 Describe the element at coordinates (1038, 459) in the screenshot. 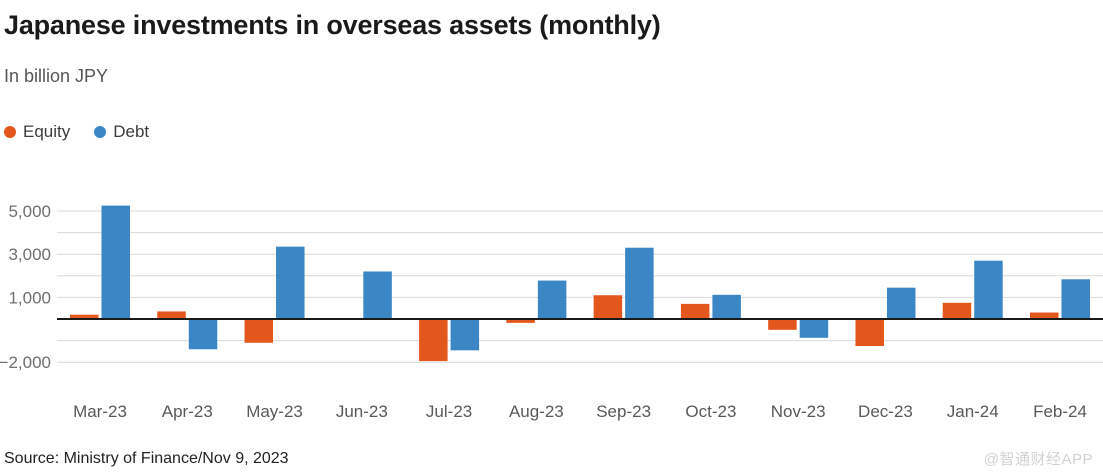

I see `watermark: @智通财经APP` at that location.